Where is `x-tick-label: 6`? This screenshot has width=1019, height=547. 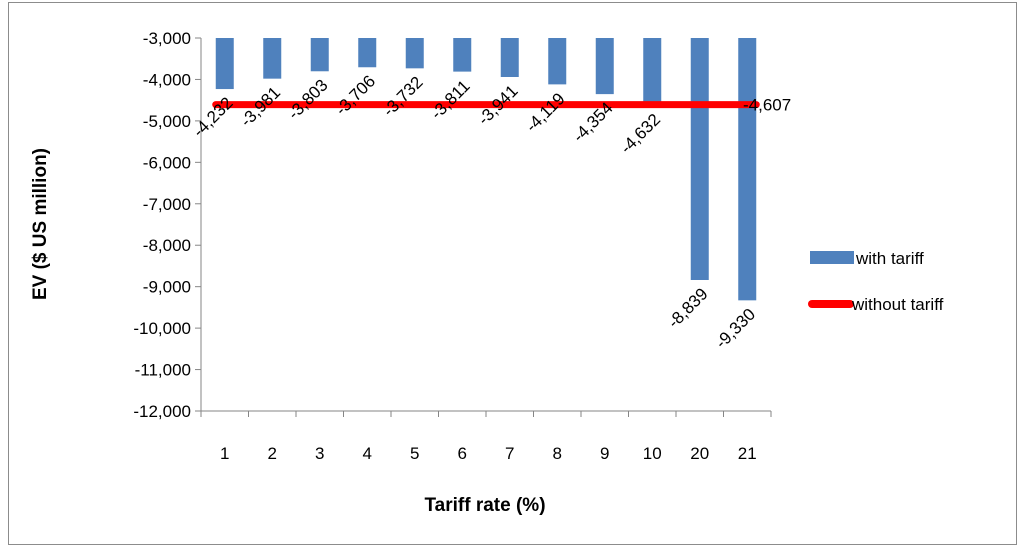
x-tick-label: 6 is located at coordinates (462, 453).